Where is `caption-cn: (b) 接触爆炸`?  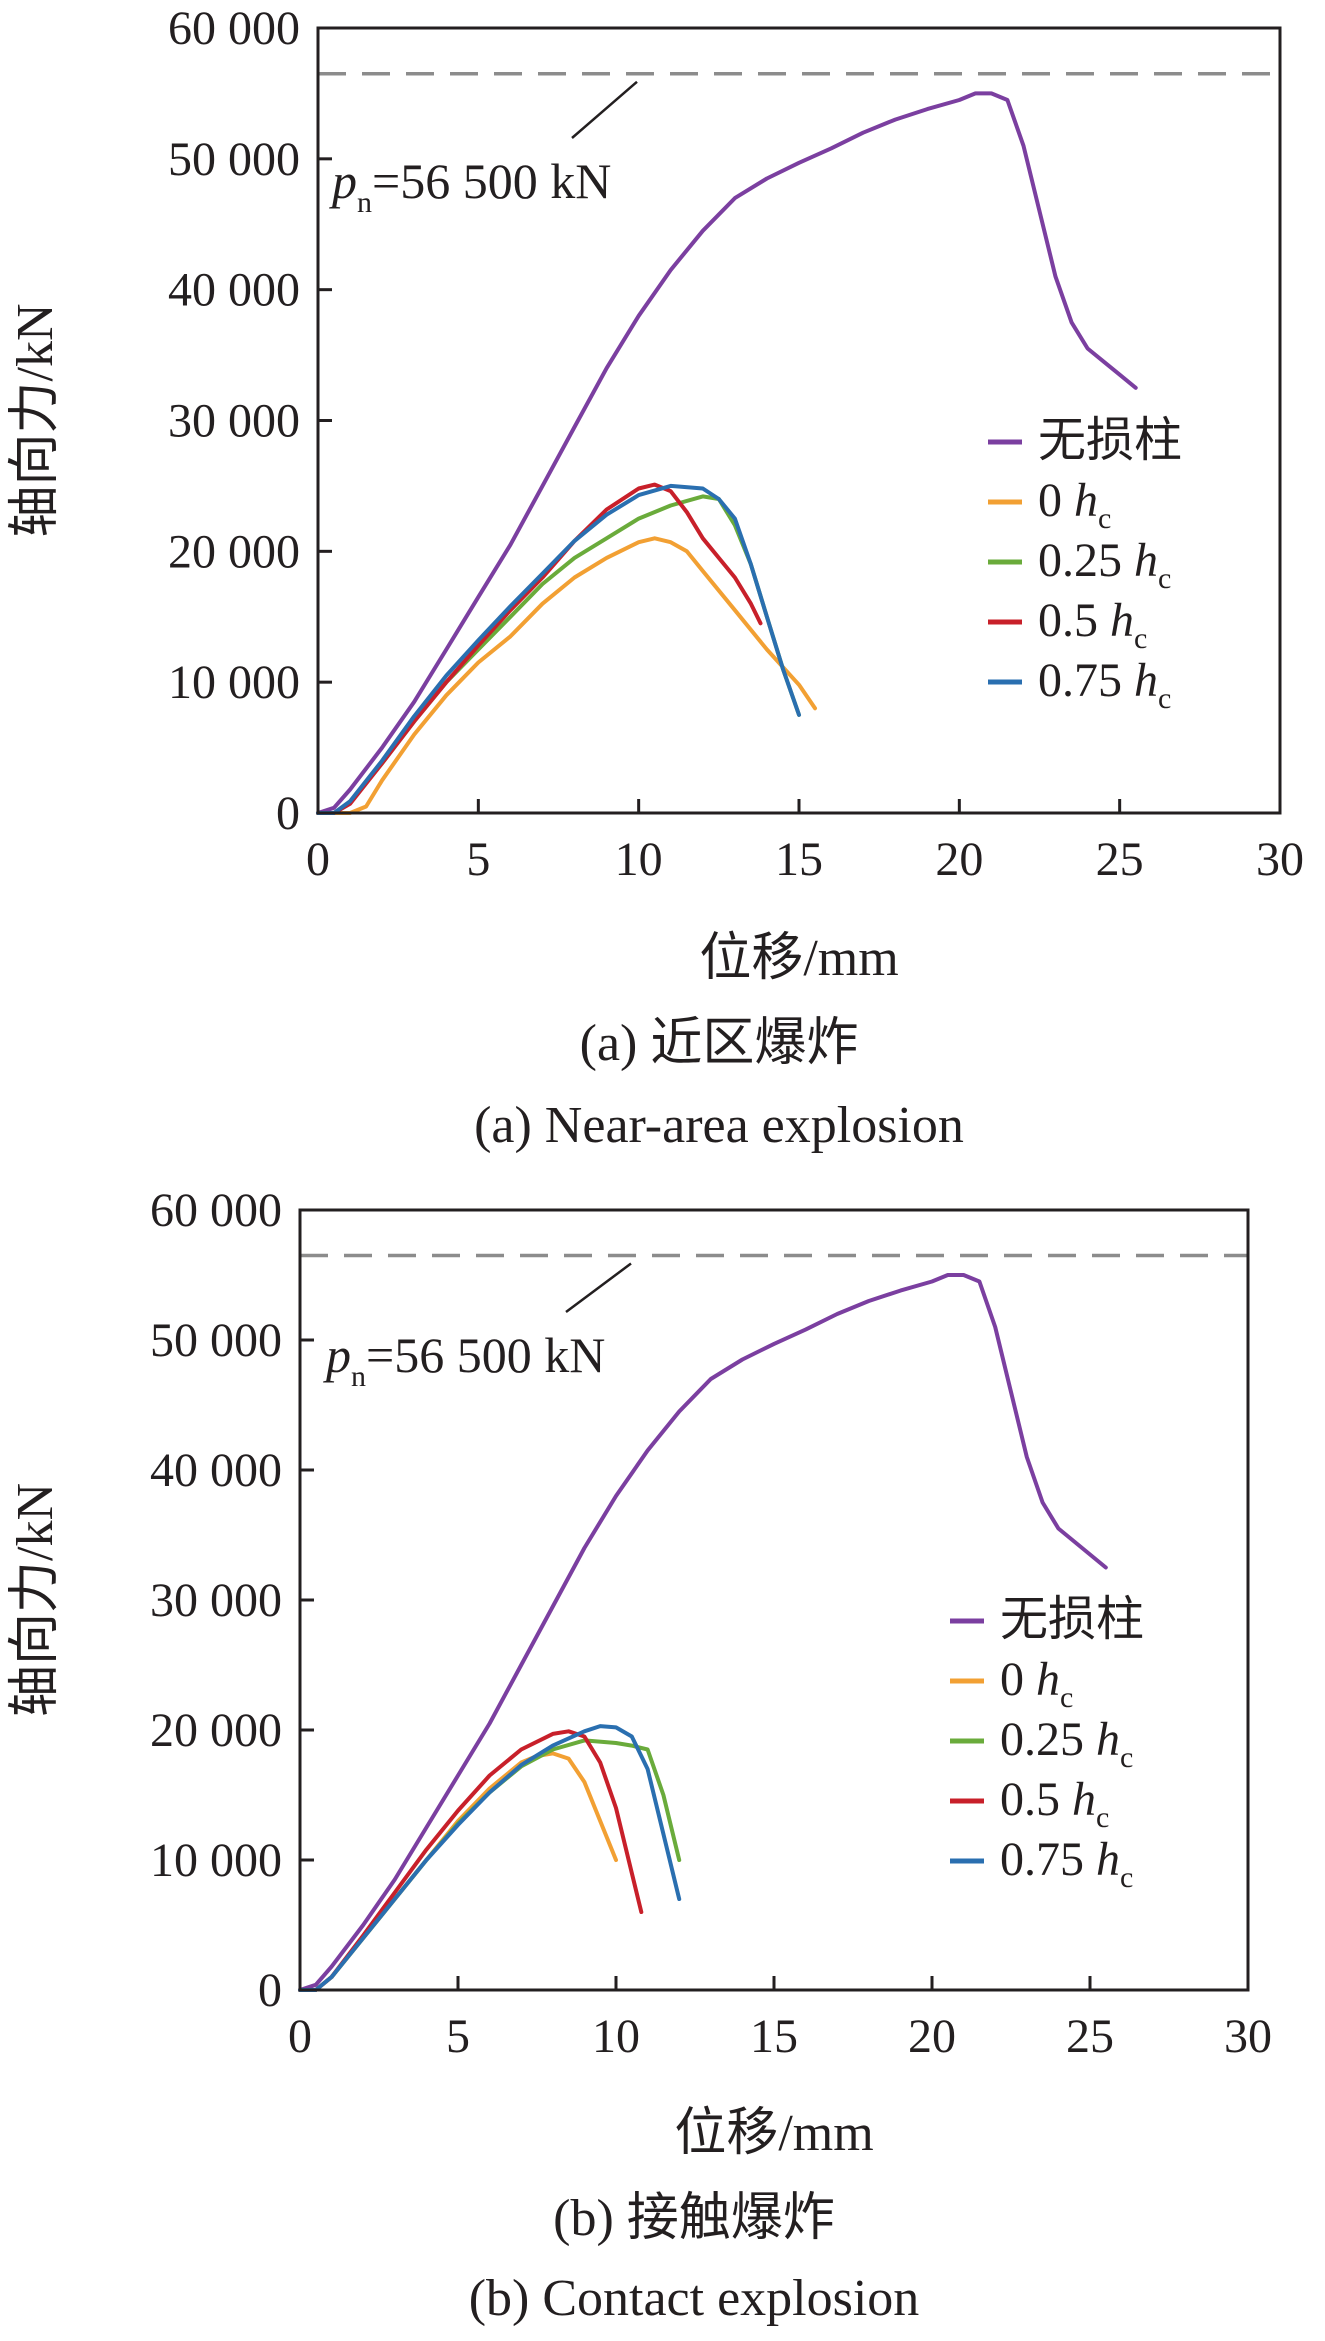 caption-cn: (b) 接触爆炸 is located at coordinates (694, 2218).